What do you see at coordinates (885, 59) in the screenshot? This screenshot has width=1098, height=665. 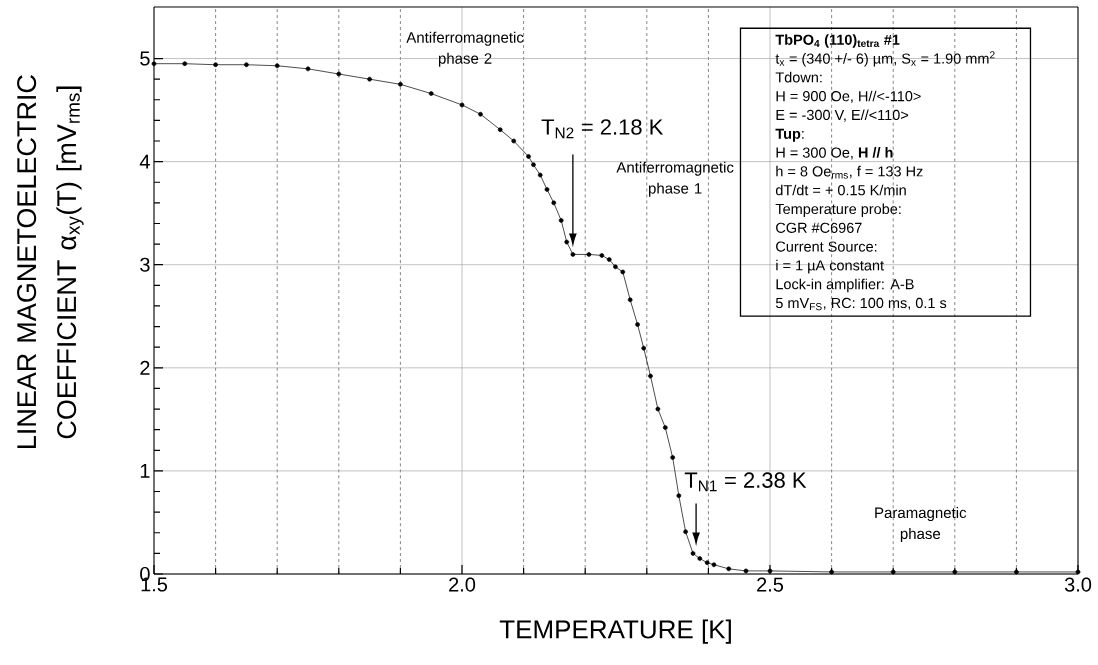 I see `annotation: t$_{x}$ = (340 +/- 6) µm, S$_{x}$ = 1.90 mm$^{2}$` at bounding box center [885, 59].